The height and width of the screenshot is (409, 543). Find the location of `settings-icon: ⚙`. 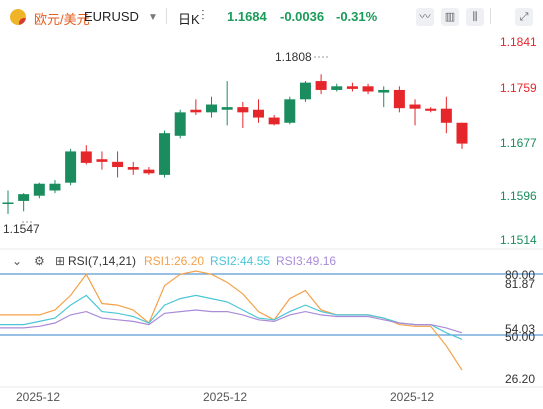

settings-icon: ⚙ is located at coordinates (39, 261).